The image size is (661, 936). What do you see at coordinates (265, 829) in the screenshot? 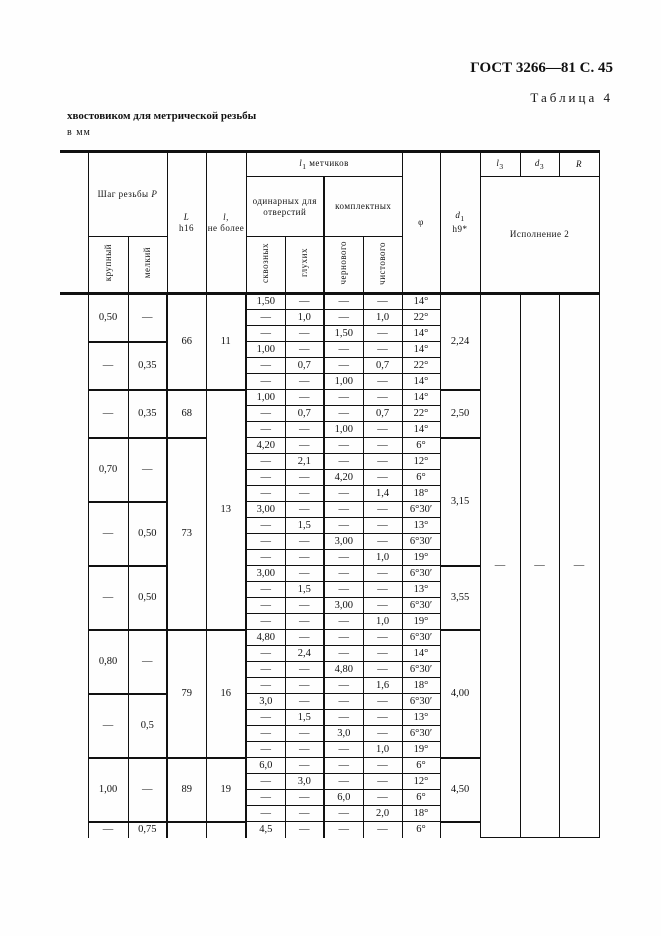
I see `through-cell: 4,5` at bounding box center [265, 829].